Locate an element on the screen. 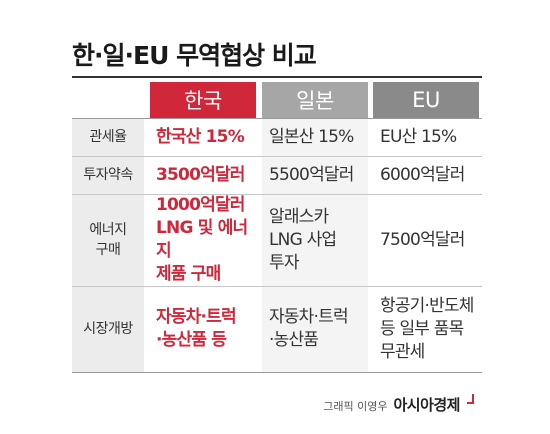 The width and height of the screenshot is (550, 434). row-label-market: 시장개방 is located at coordinates (108, 329).